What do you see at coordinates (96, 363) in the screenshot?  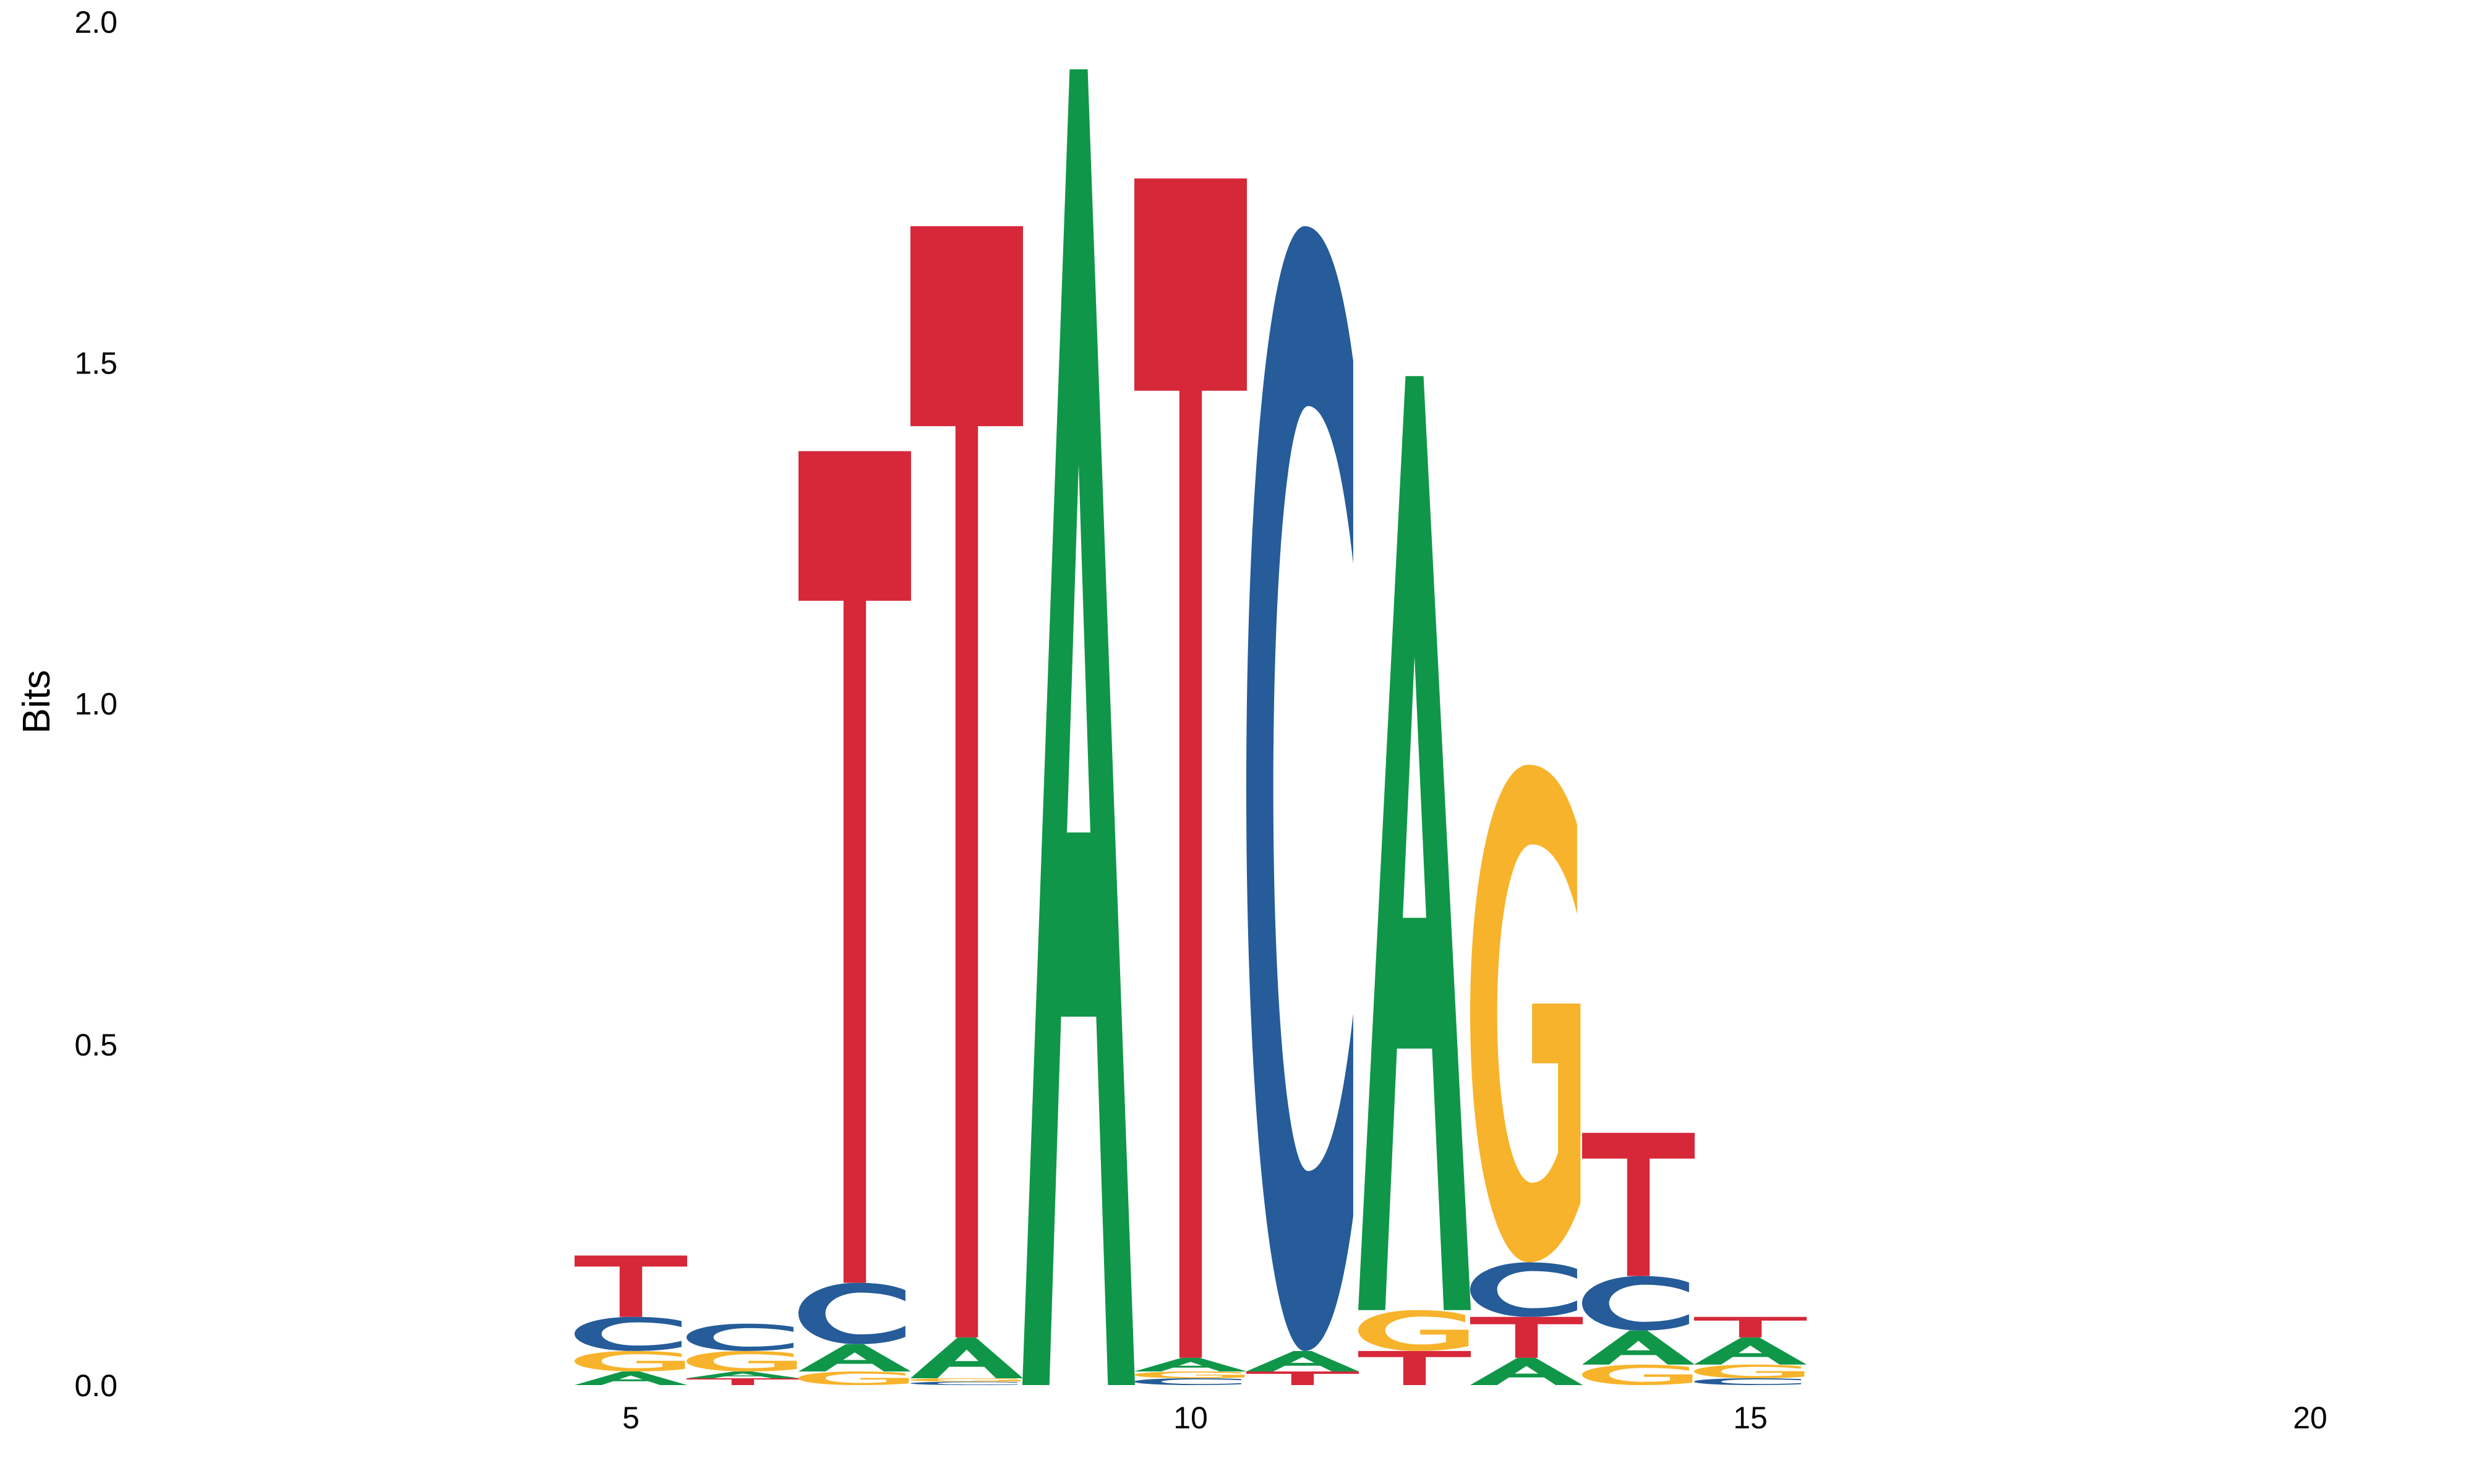 I see `y-tick-label: 1.5` at bounding box center [96, 363].